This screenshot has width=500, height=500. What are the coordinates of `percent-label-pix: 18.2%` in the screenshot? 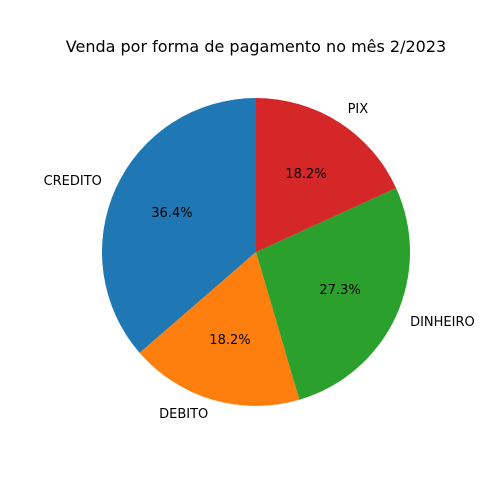 It's located at (305, 174).